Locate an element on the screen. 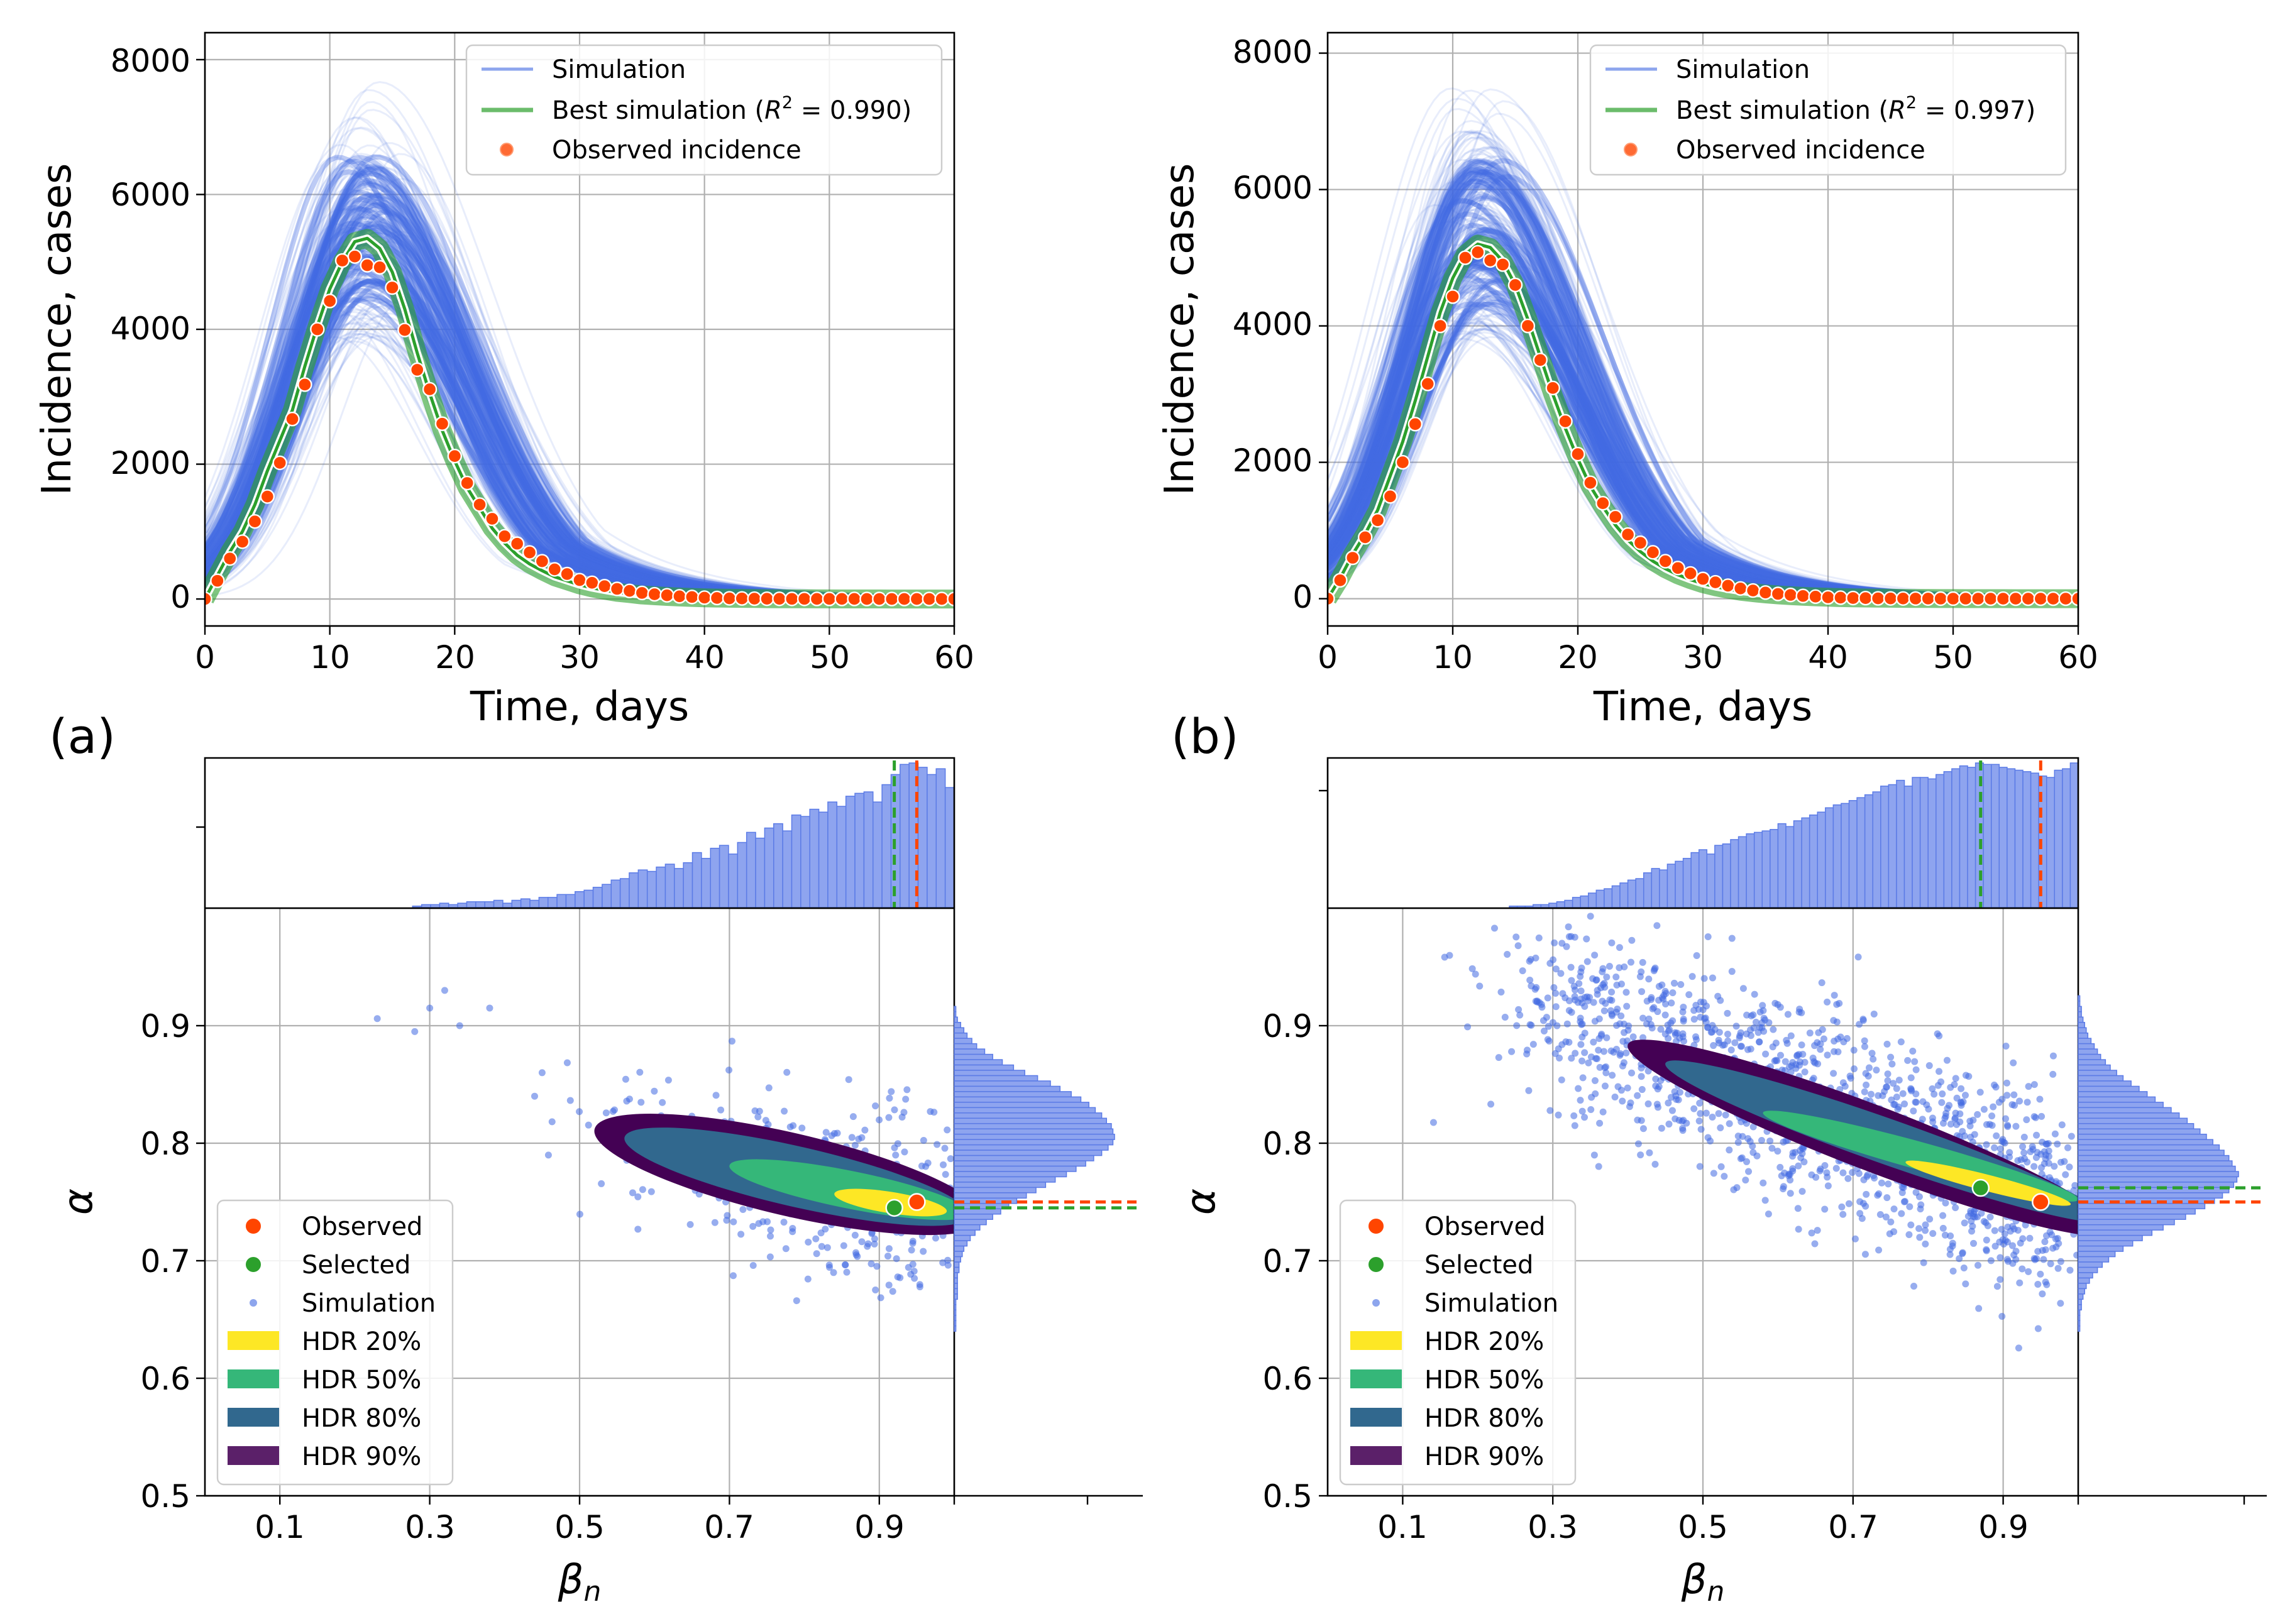 The width and height of the screenshot is (2280, 1624). y-axis-label: α is located at coordinates (1201, 1201).